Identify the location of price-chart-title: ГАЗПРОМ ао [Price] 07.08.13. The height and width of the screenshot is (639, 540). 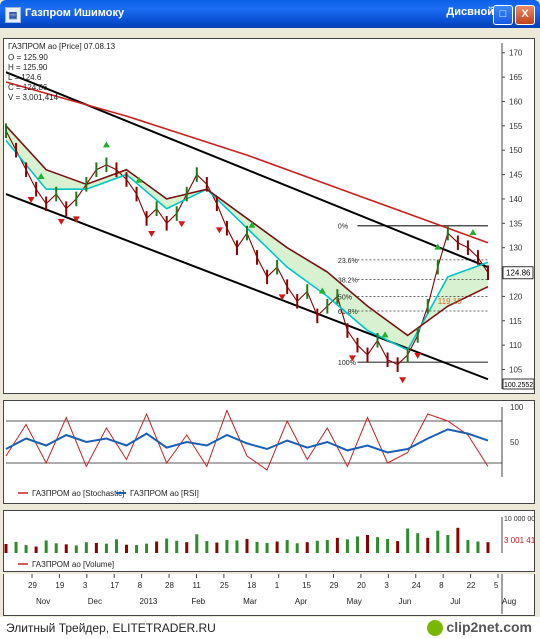
(62, 46).